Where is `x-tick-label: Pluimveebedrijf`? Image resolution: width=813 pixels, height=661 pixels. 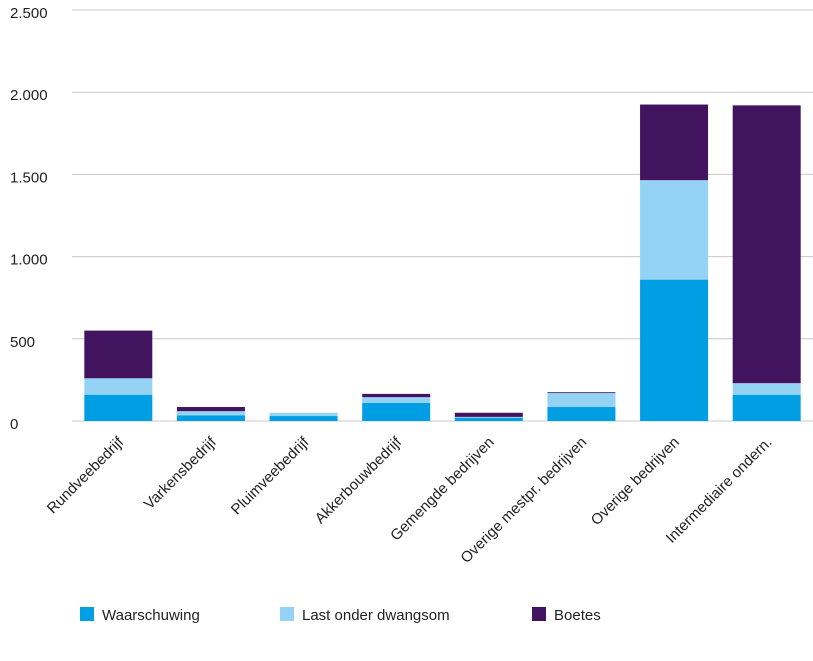
x-tick-label: Pluimveebedrijf is located at coordinates (270, 475).